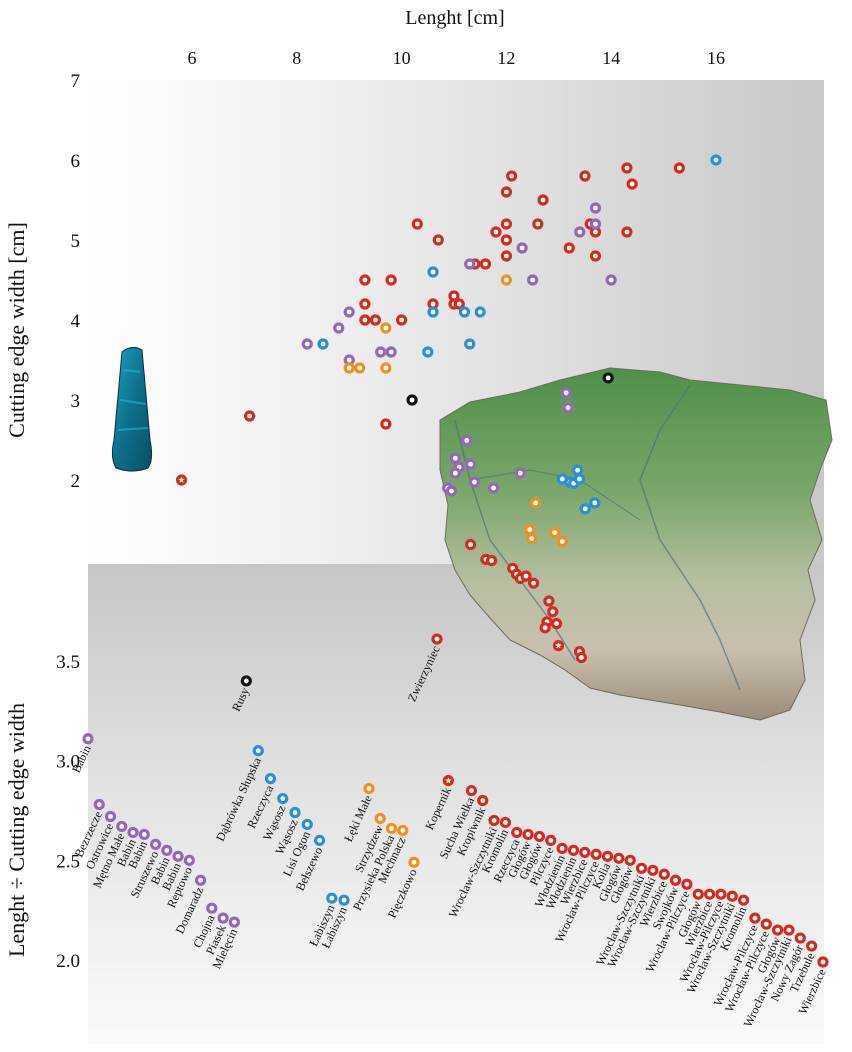 The width and height of the screenshot is (852, 1052). I want to click on lower-y-axis-label: Lenght ÷ Cutting edge width, so click(16, 830).